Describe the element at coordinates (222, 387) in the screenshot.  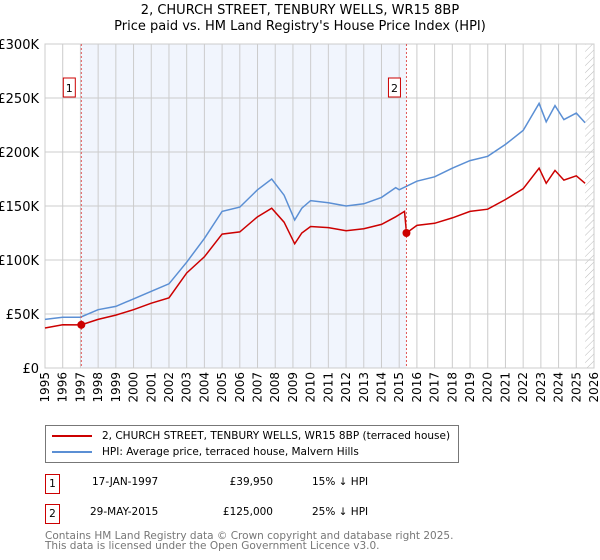
I see `x-tick-label: 2005` at that location.